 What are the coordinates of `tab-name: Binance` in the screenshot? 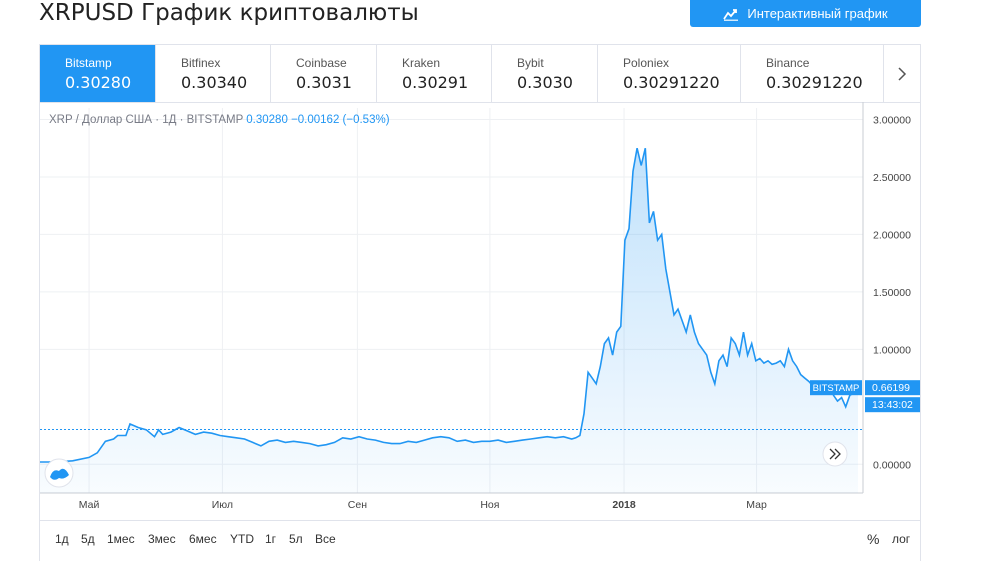 It's located at (788, 63).